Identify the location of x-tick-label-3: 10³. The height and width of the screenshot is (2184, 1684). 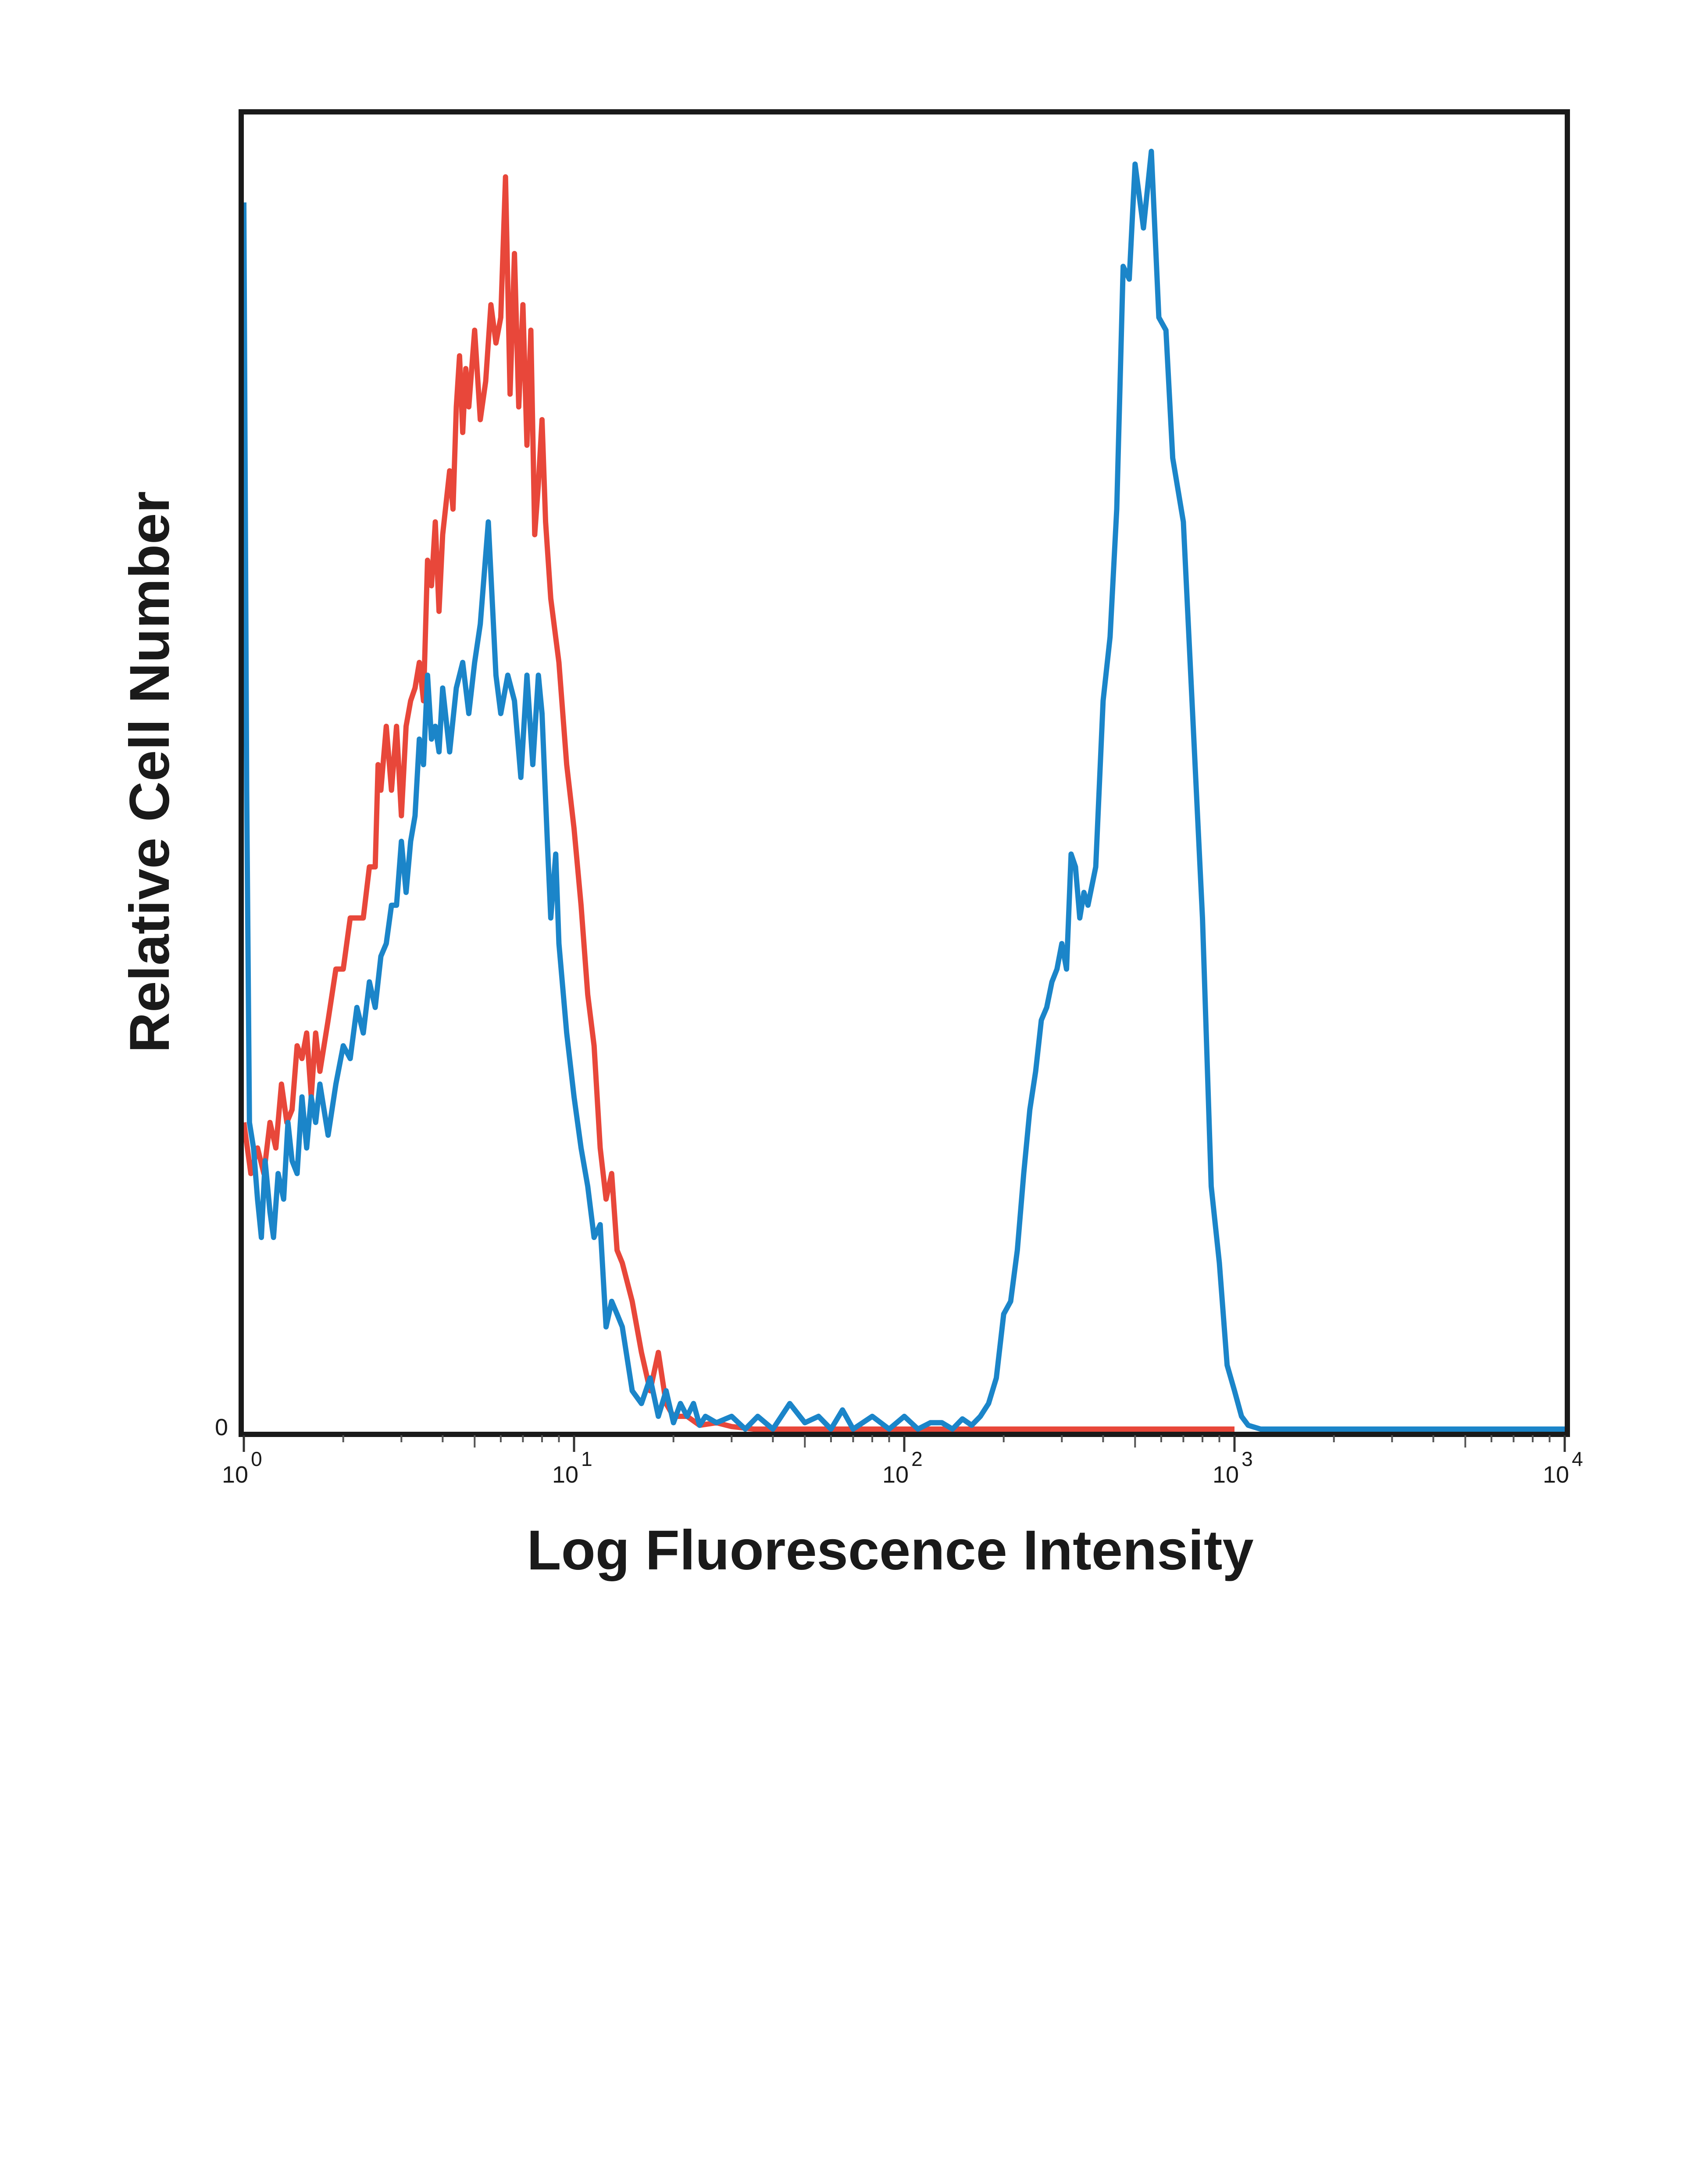
(1233, 1468).